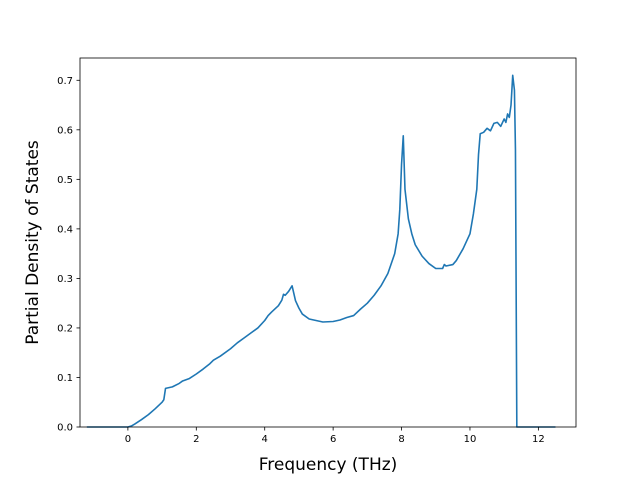 This screenshot has height=480, width=640. What do you see at coordinates (33, 242) in the screenshot?
I see `y-axis-label: Partial Density of States` at bounding box center [33, 242].